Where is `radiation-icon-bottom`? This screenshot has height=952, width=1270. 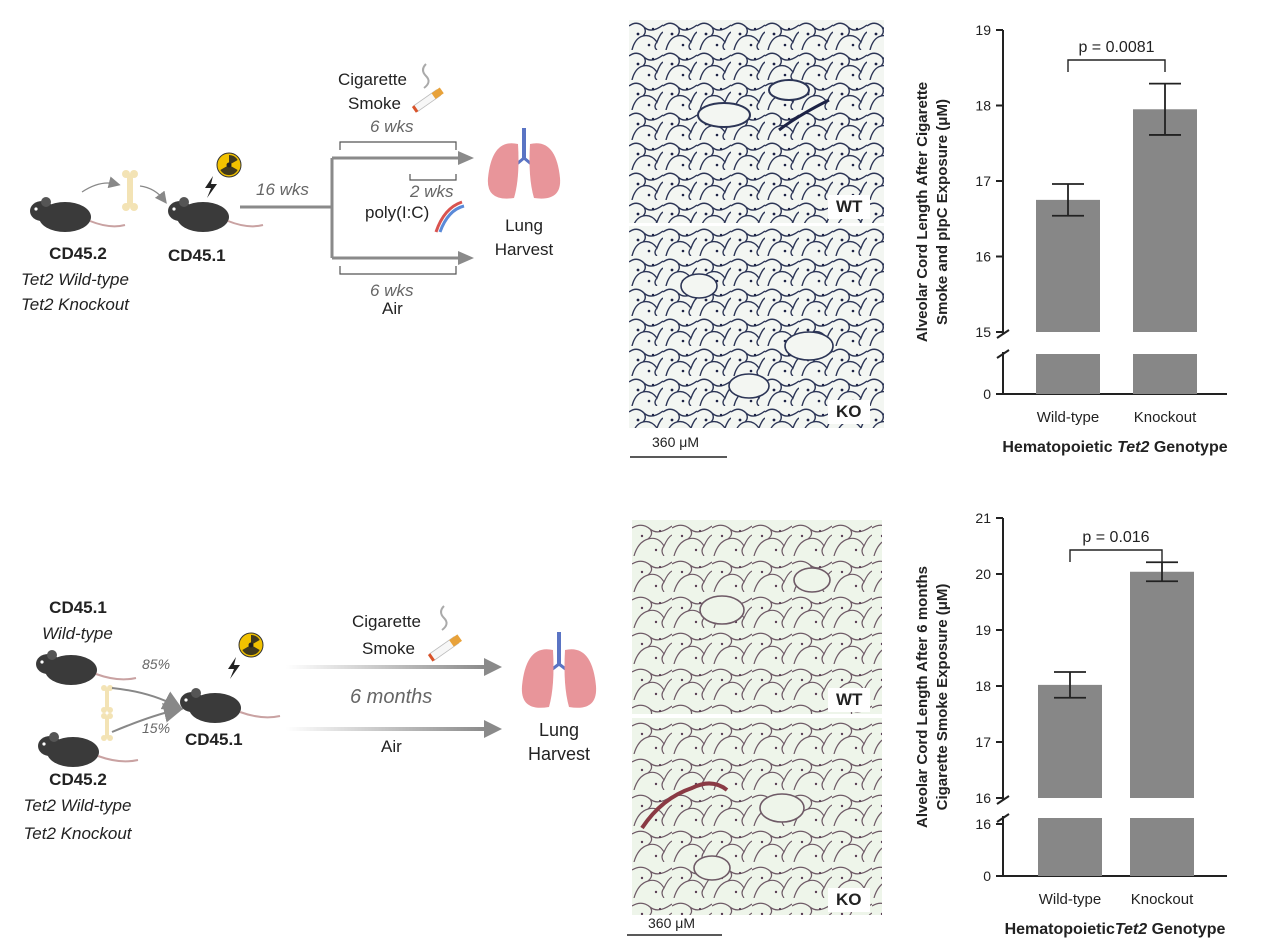 radiation-icon-bottom is located at coordinates (251, 645).